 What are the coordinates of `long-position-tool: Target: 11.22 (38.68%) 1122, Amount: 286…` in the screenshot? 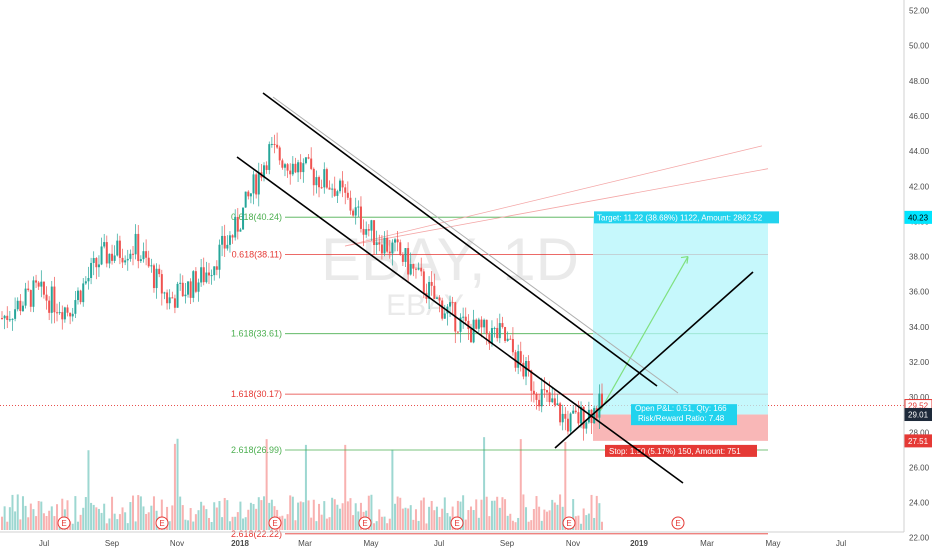 It's located at (686, 334).